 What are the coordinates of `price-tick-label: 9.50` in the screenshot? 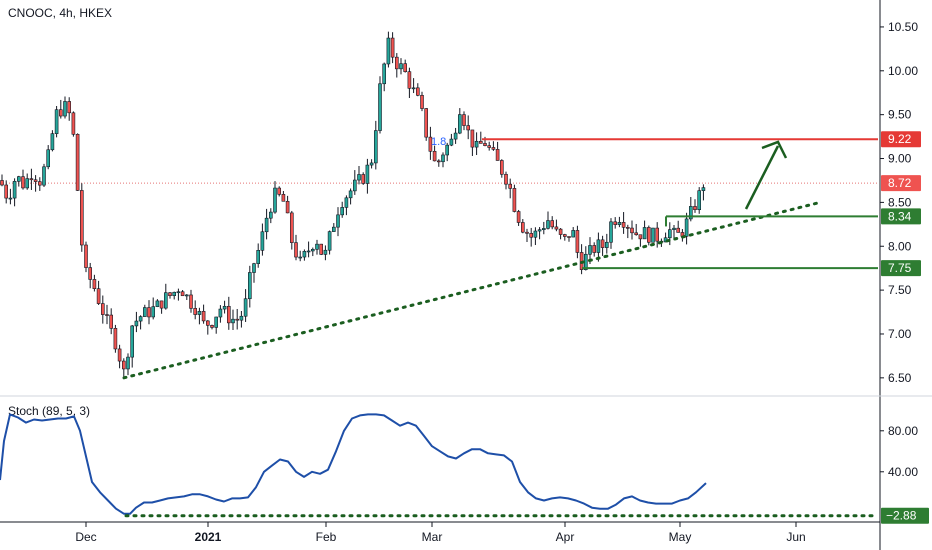 It's located at (900, 115).